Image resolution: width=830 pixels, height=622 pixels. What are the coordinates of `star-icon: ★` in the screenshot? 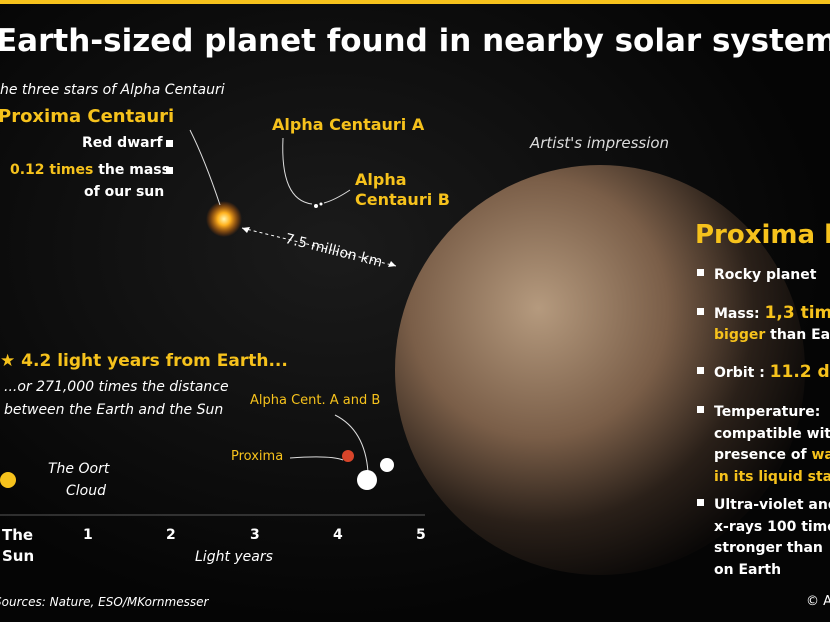 It's located at (11, 361).